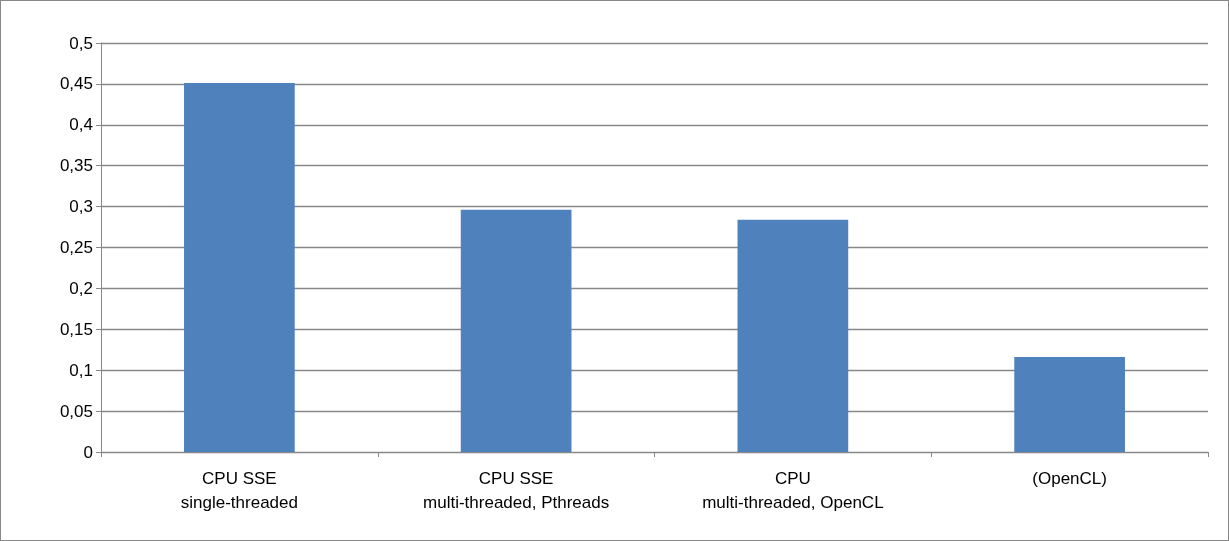 The width and height of the screenshot is (1229, 541). What do you see at coordinates (516, 490) in the screenshot?
I see `x-tick-label: CPU SSE multi-threaded, Pthreads` at bounding box center [516, 490].